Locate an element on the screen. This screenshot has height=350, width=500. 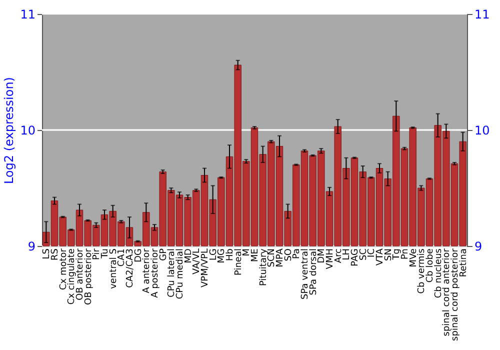
x-tick-label: VPM/VPL is located at coordinates (205, 268).